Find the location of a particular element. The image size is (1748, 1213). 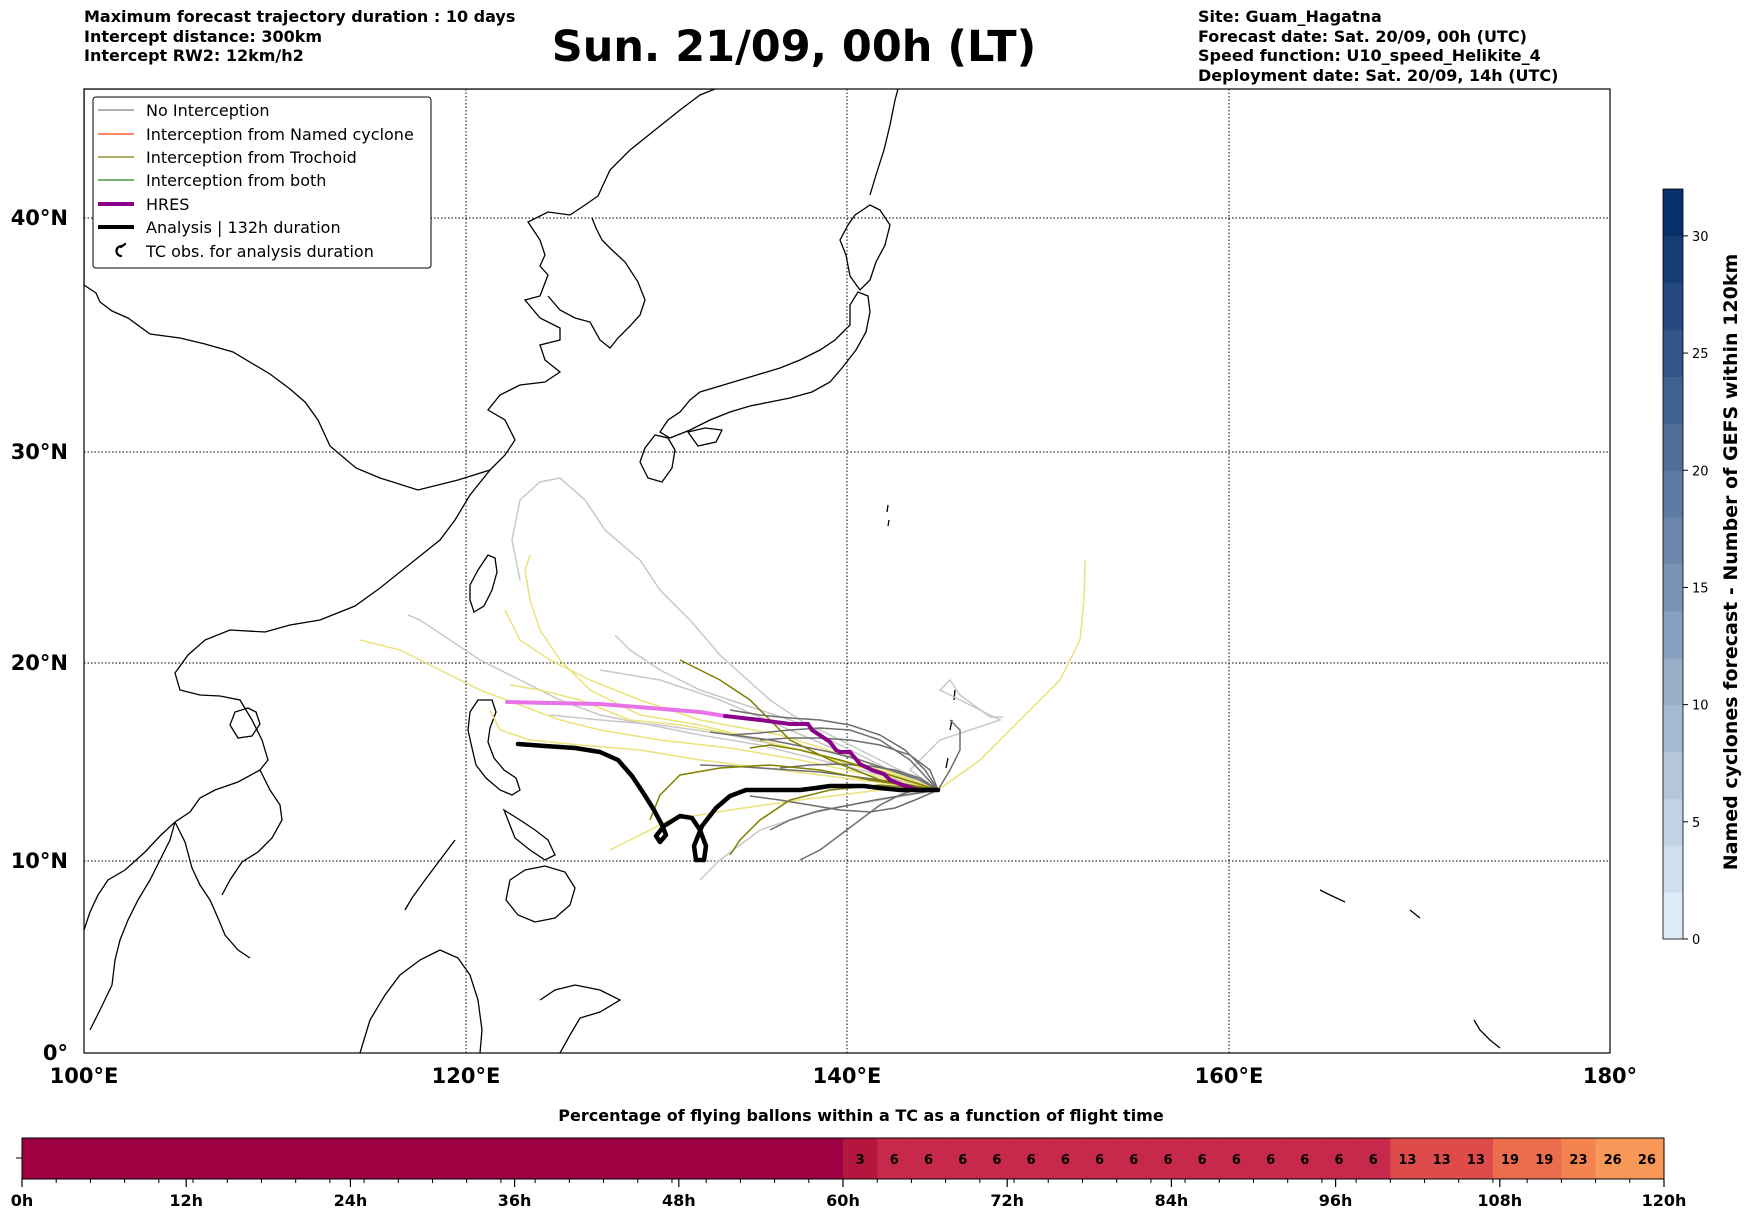

legend-label: HRES is located at coordinates (167, 204).